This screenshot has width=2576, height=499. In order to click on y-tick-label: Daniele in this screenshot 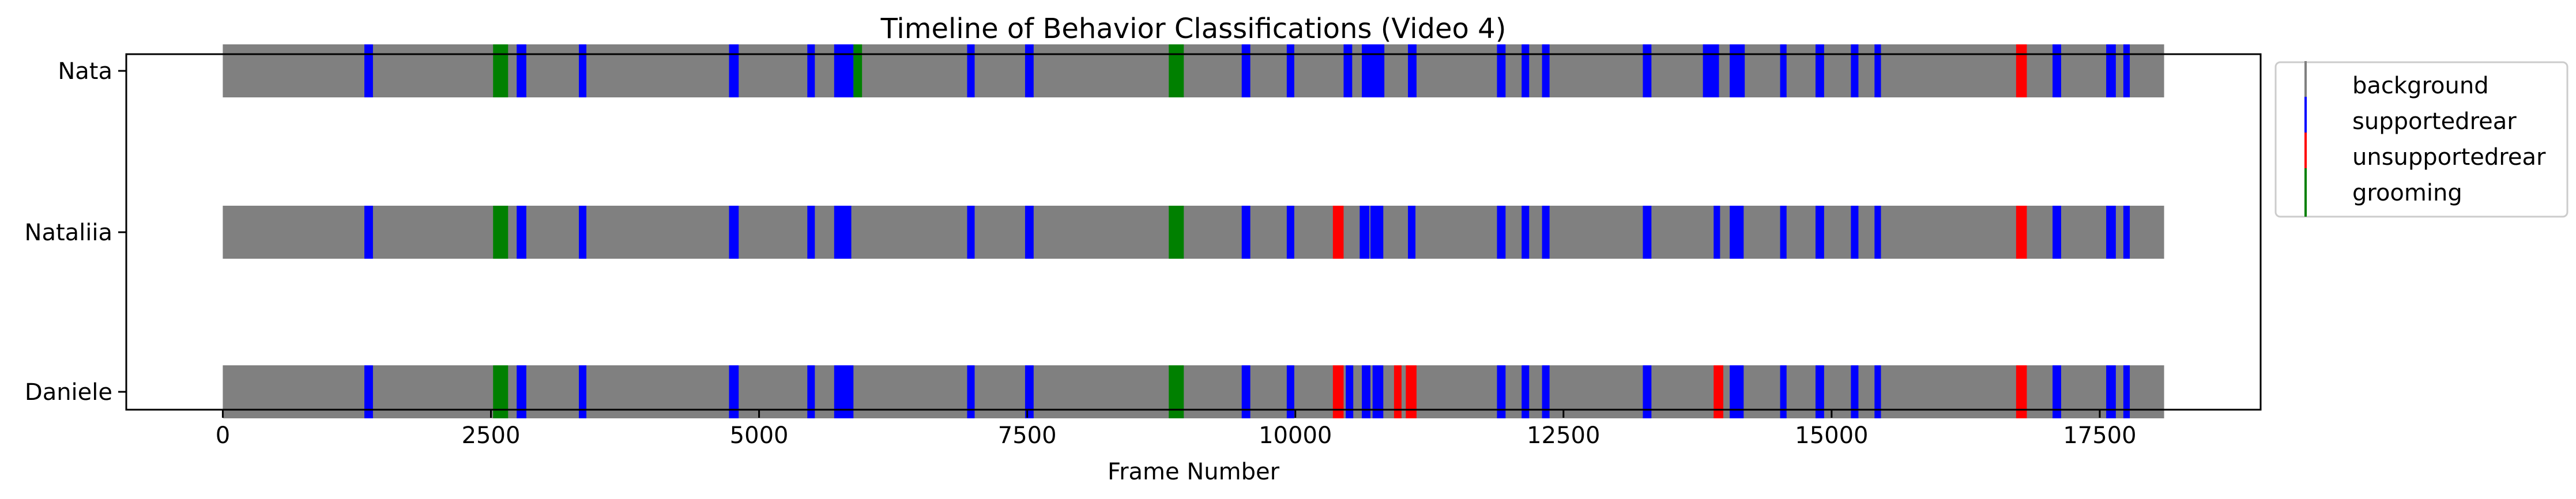, I will do `click(68, 392)`.